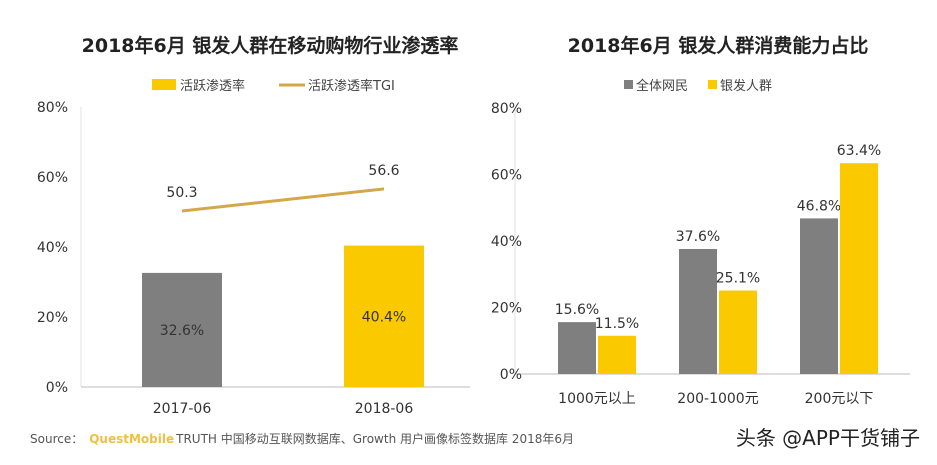 The width and height of the screenshot is (937, 465). I want to click on left-chart-title: 2018年6月 银发人群在移动购物行业渗透率, so click(270, 45).